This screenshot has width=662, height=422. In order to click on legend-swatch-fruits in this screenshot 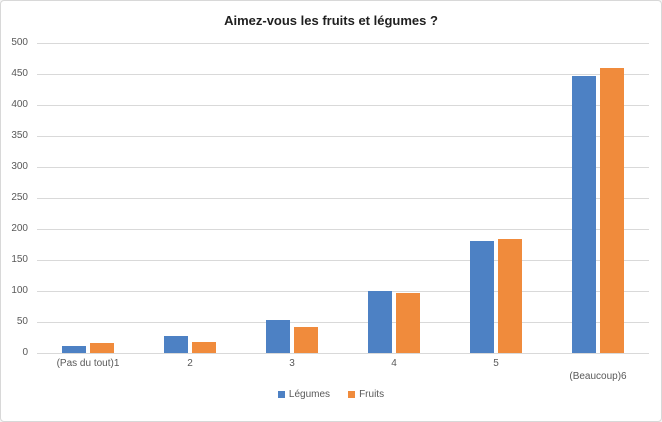, I will do `click(352, 394)`.